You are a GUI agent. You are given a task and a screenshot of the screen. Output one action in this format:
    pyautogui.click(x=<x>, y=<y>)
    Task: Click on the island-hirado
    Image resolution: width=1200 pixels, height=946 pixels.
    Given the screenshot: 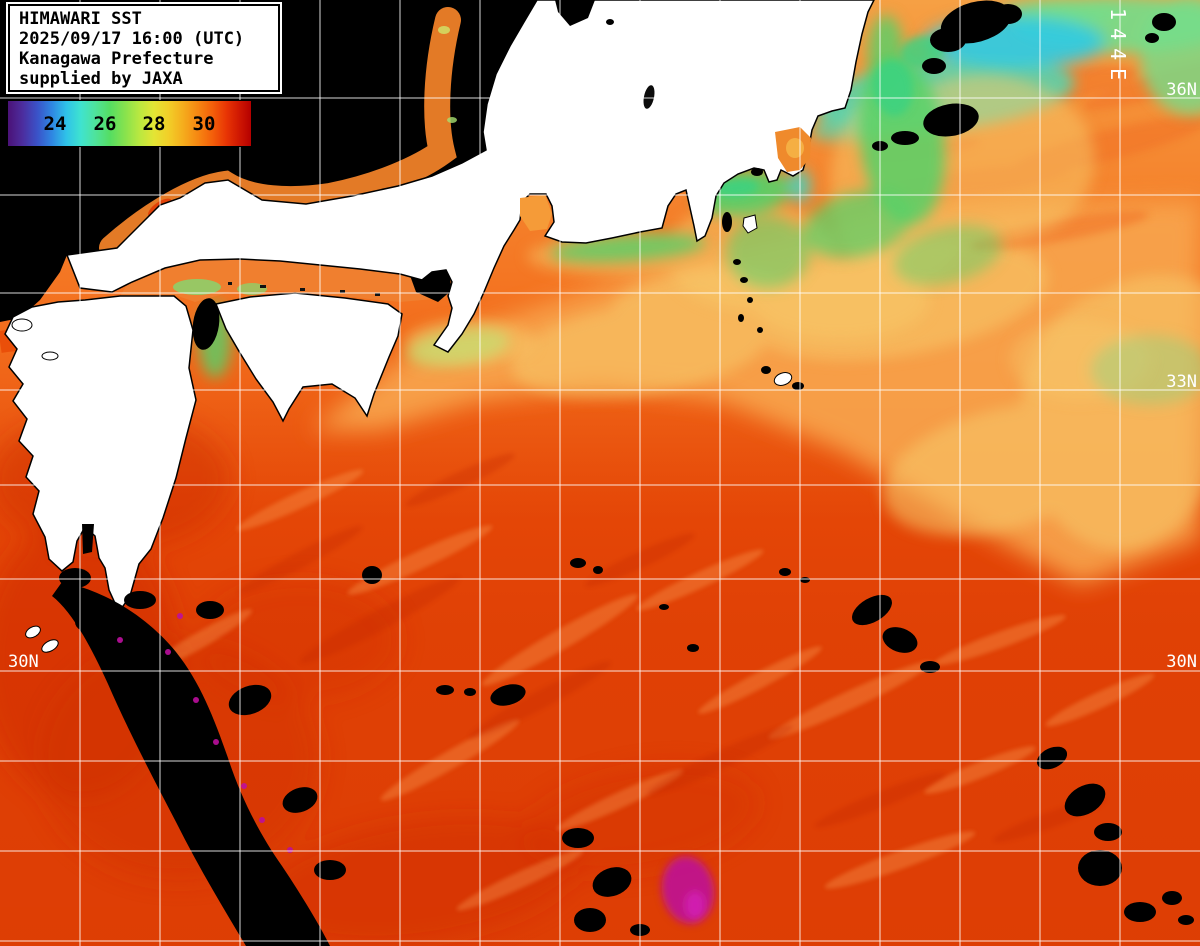 What is the action you would take?
    pyautogui.click(x=50, y=356)
    